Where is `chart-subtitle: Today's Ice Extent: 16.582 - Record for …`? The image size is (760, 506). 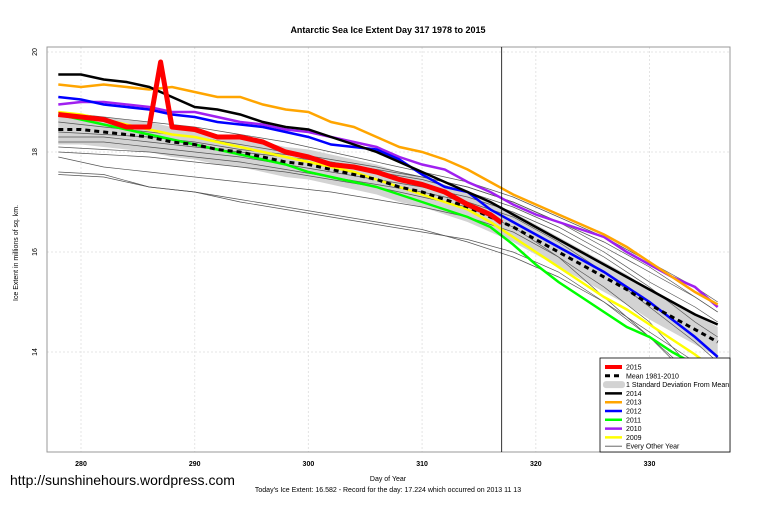 chart-subtitle: Today's Ice Extent: 16.582 - Record for … is located at coordinates (388, 490).